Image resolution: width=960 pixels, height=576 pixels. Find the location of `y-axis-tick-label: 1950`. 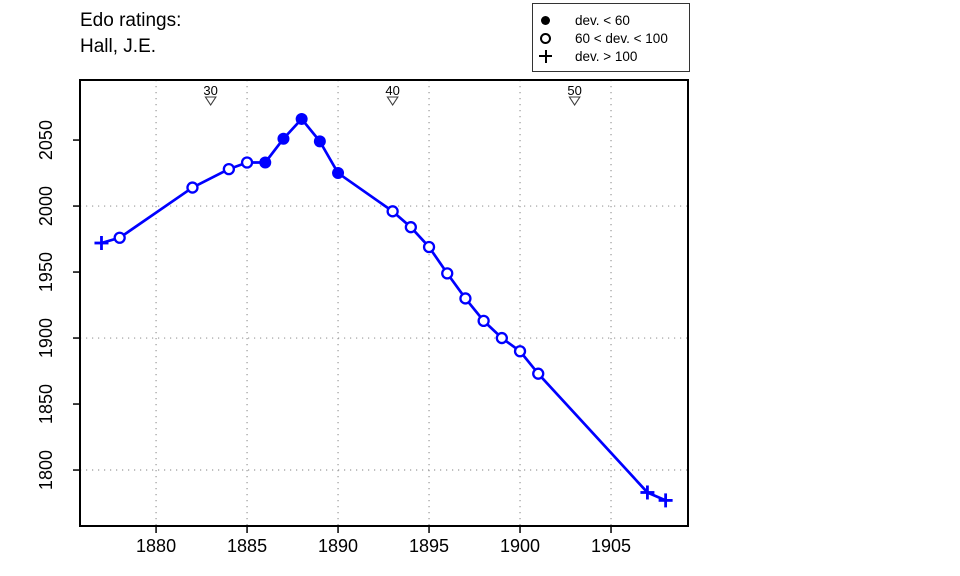

y-axis-tick-label: 1950 is located at coordinates (46, 272).